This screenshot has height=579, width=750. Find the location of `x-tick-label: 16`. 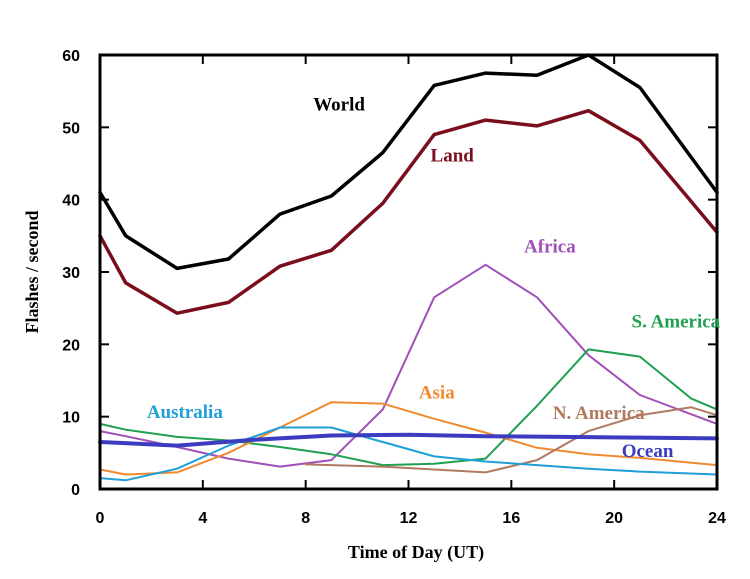

x-tick-label: 16 is located at coordinates (511, 518).